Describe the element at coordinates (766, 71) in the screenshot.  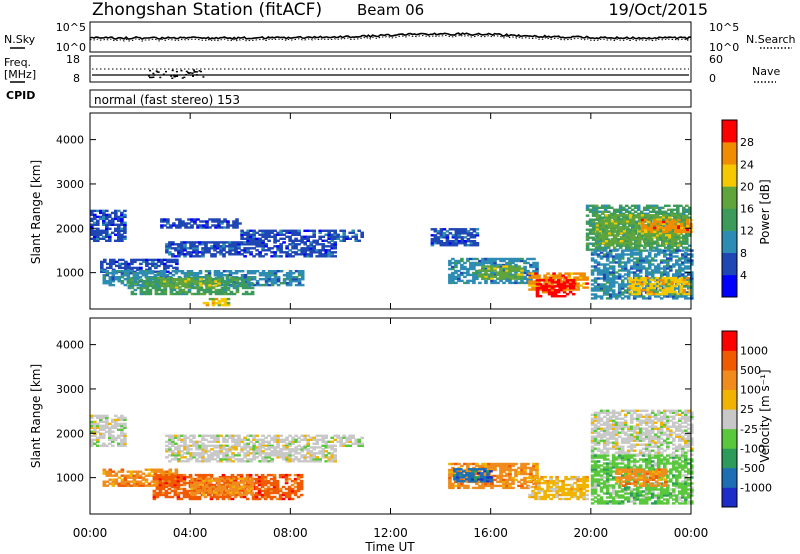
I see `nave-label: Nave` at that location.